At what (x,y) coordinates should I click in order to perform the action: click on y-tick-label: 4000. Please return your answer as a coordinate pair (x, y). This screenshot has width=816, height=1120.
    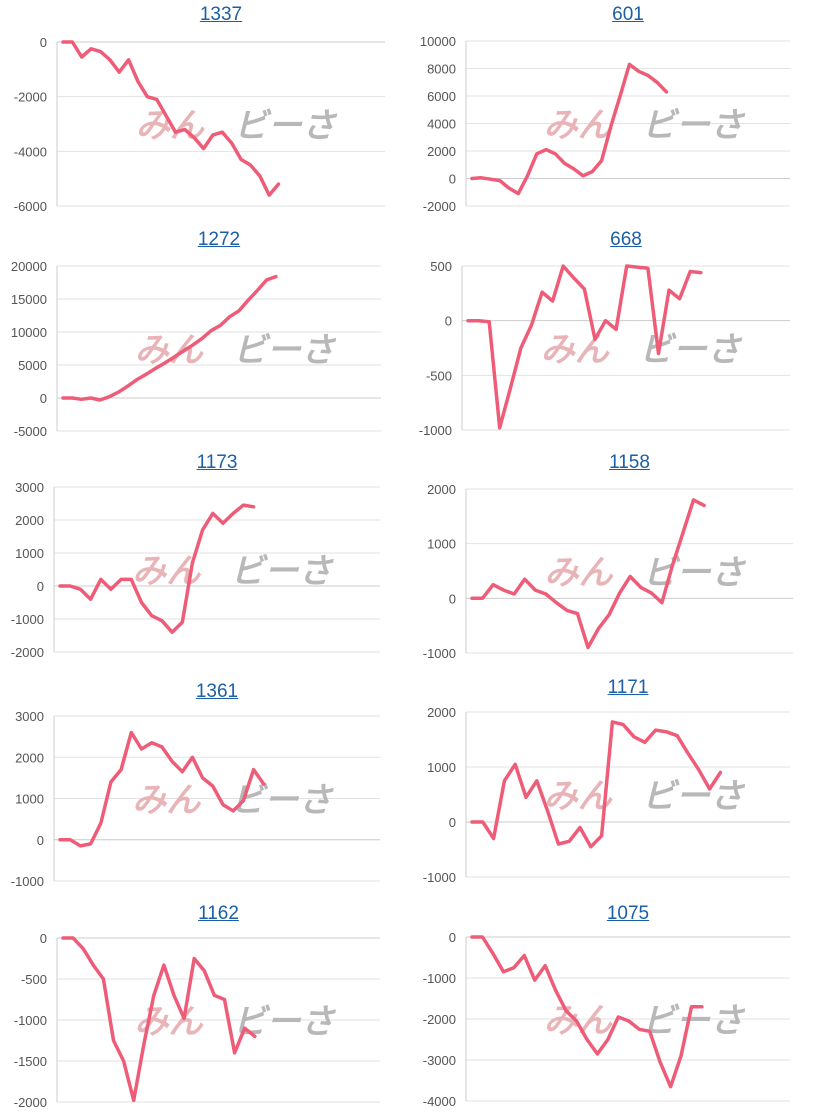
    Looking at the image, I should click on (441, 124).